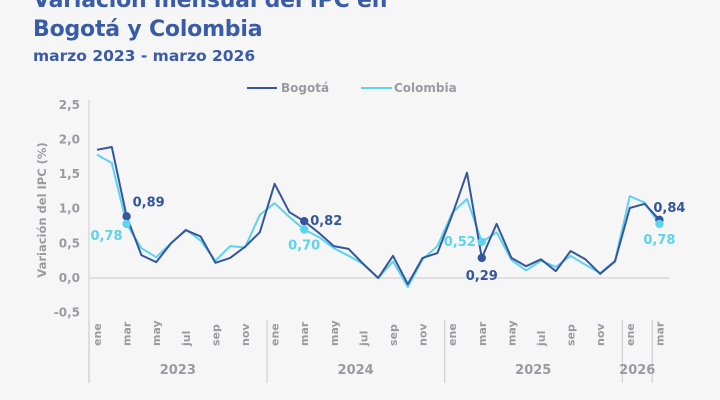 This screenshot has width=720, height=400. Describe the element at coordinates (69, 139) in the screenshot. I see `y-tick-label: 2,0` at that location.